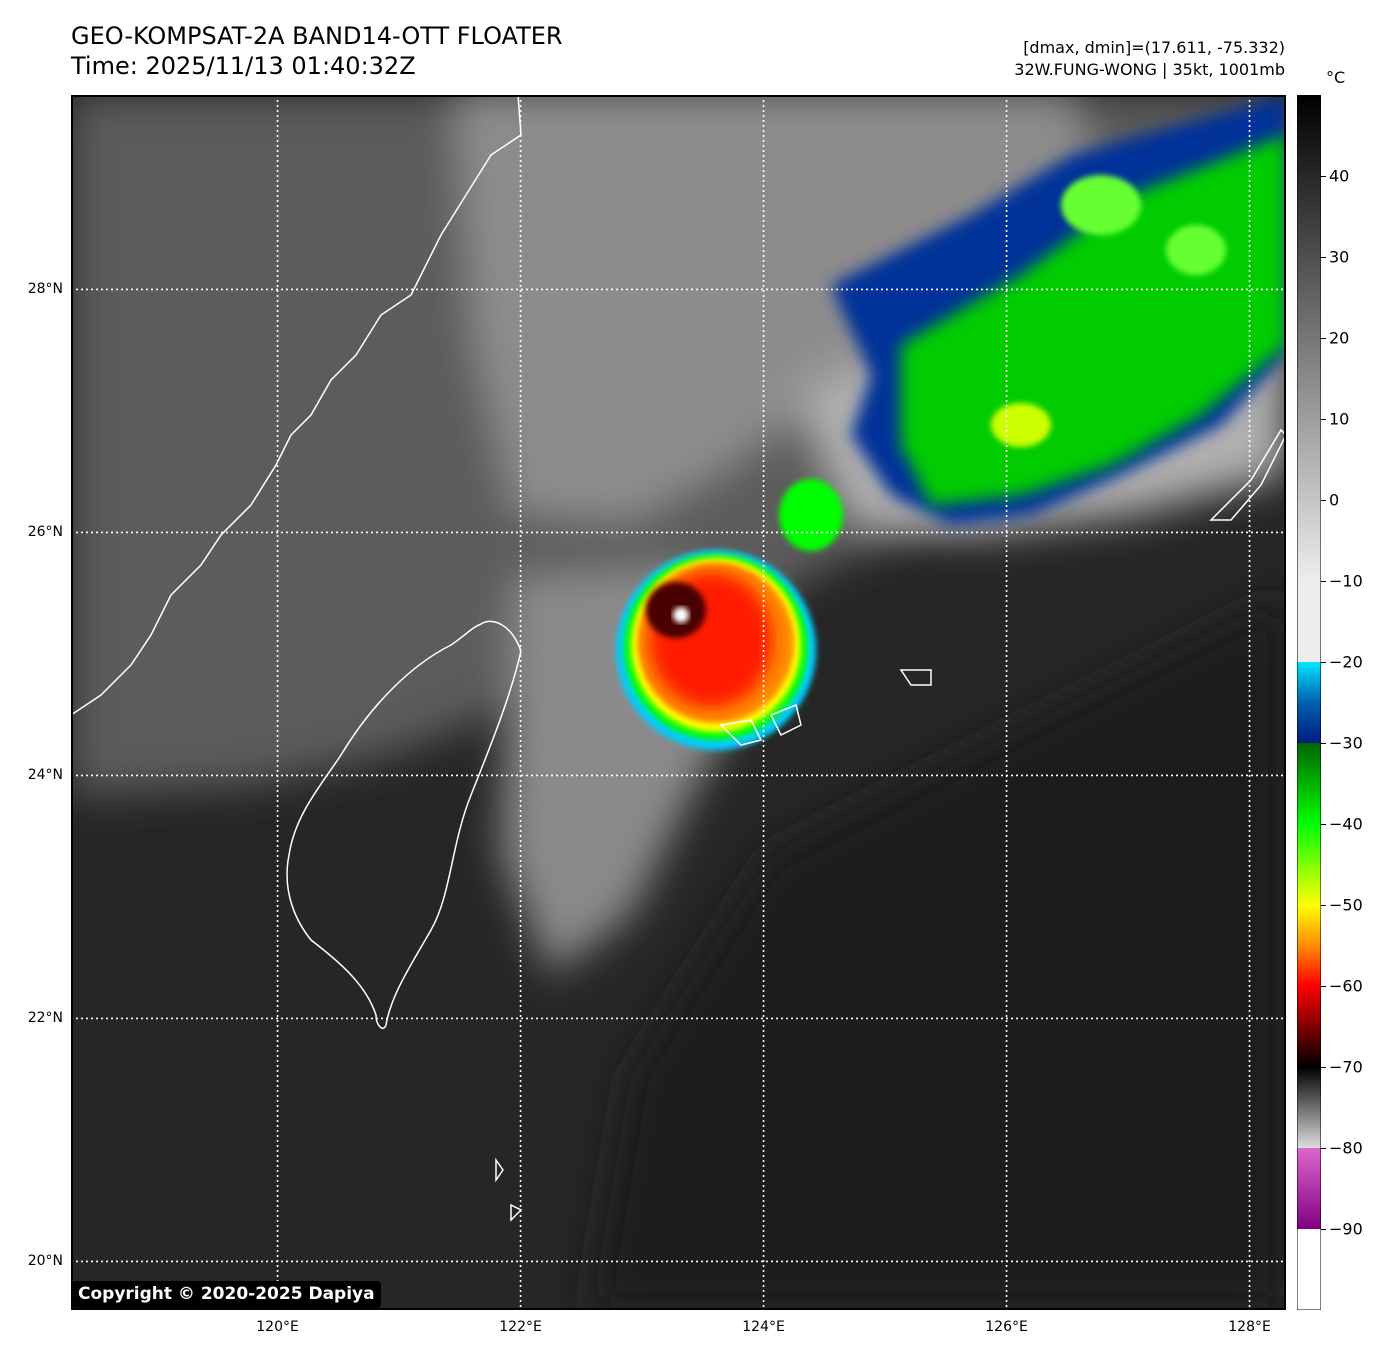 The image size is (1390, 1359). What do you see at coordinates (1346, 662) in the screenshot?
I see `colorbar-tick-label: −20` at bounding box center [1346, 662].